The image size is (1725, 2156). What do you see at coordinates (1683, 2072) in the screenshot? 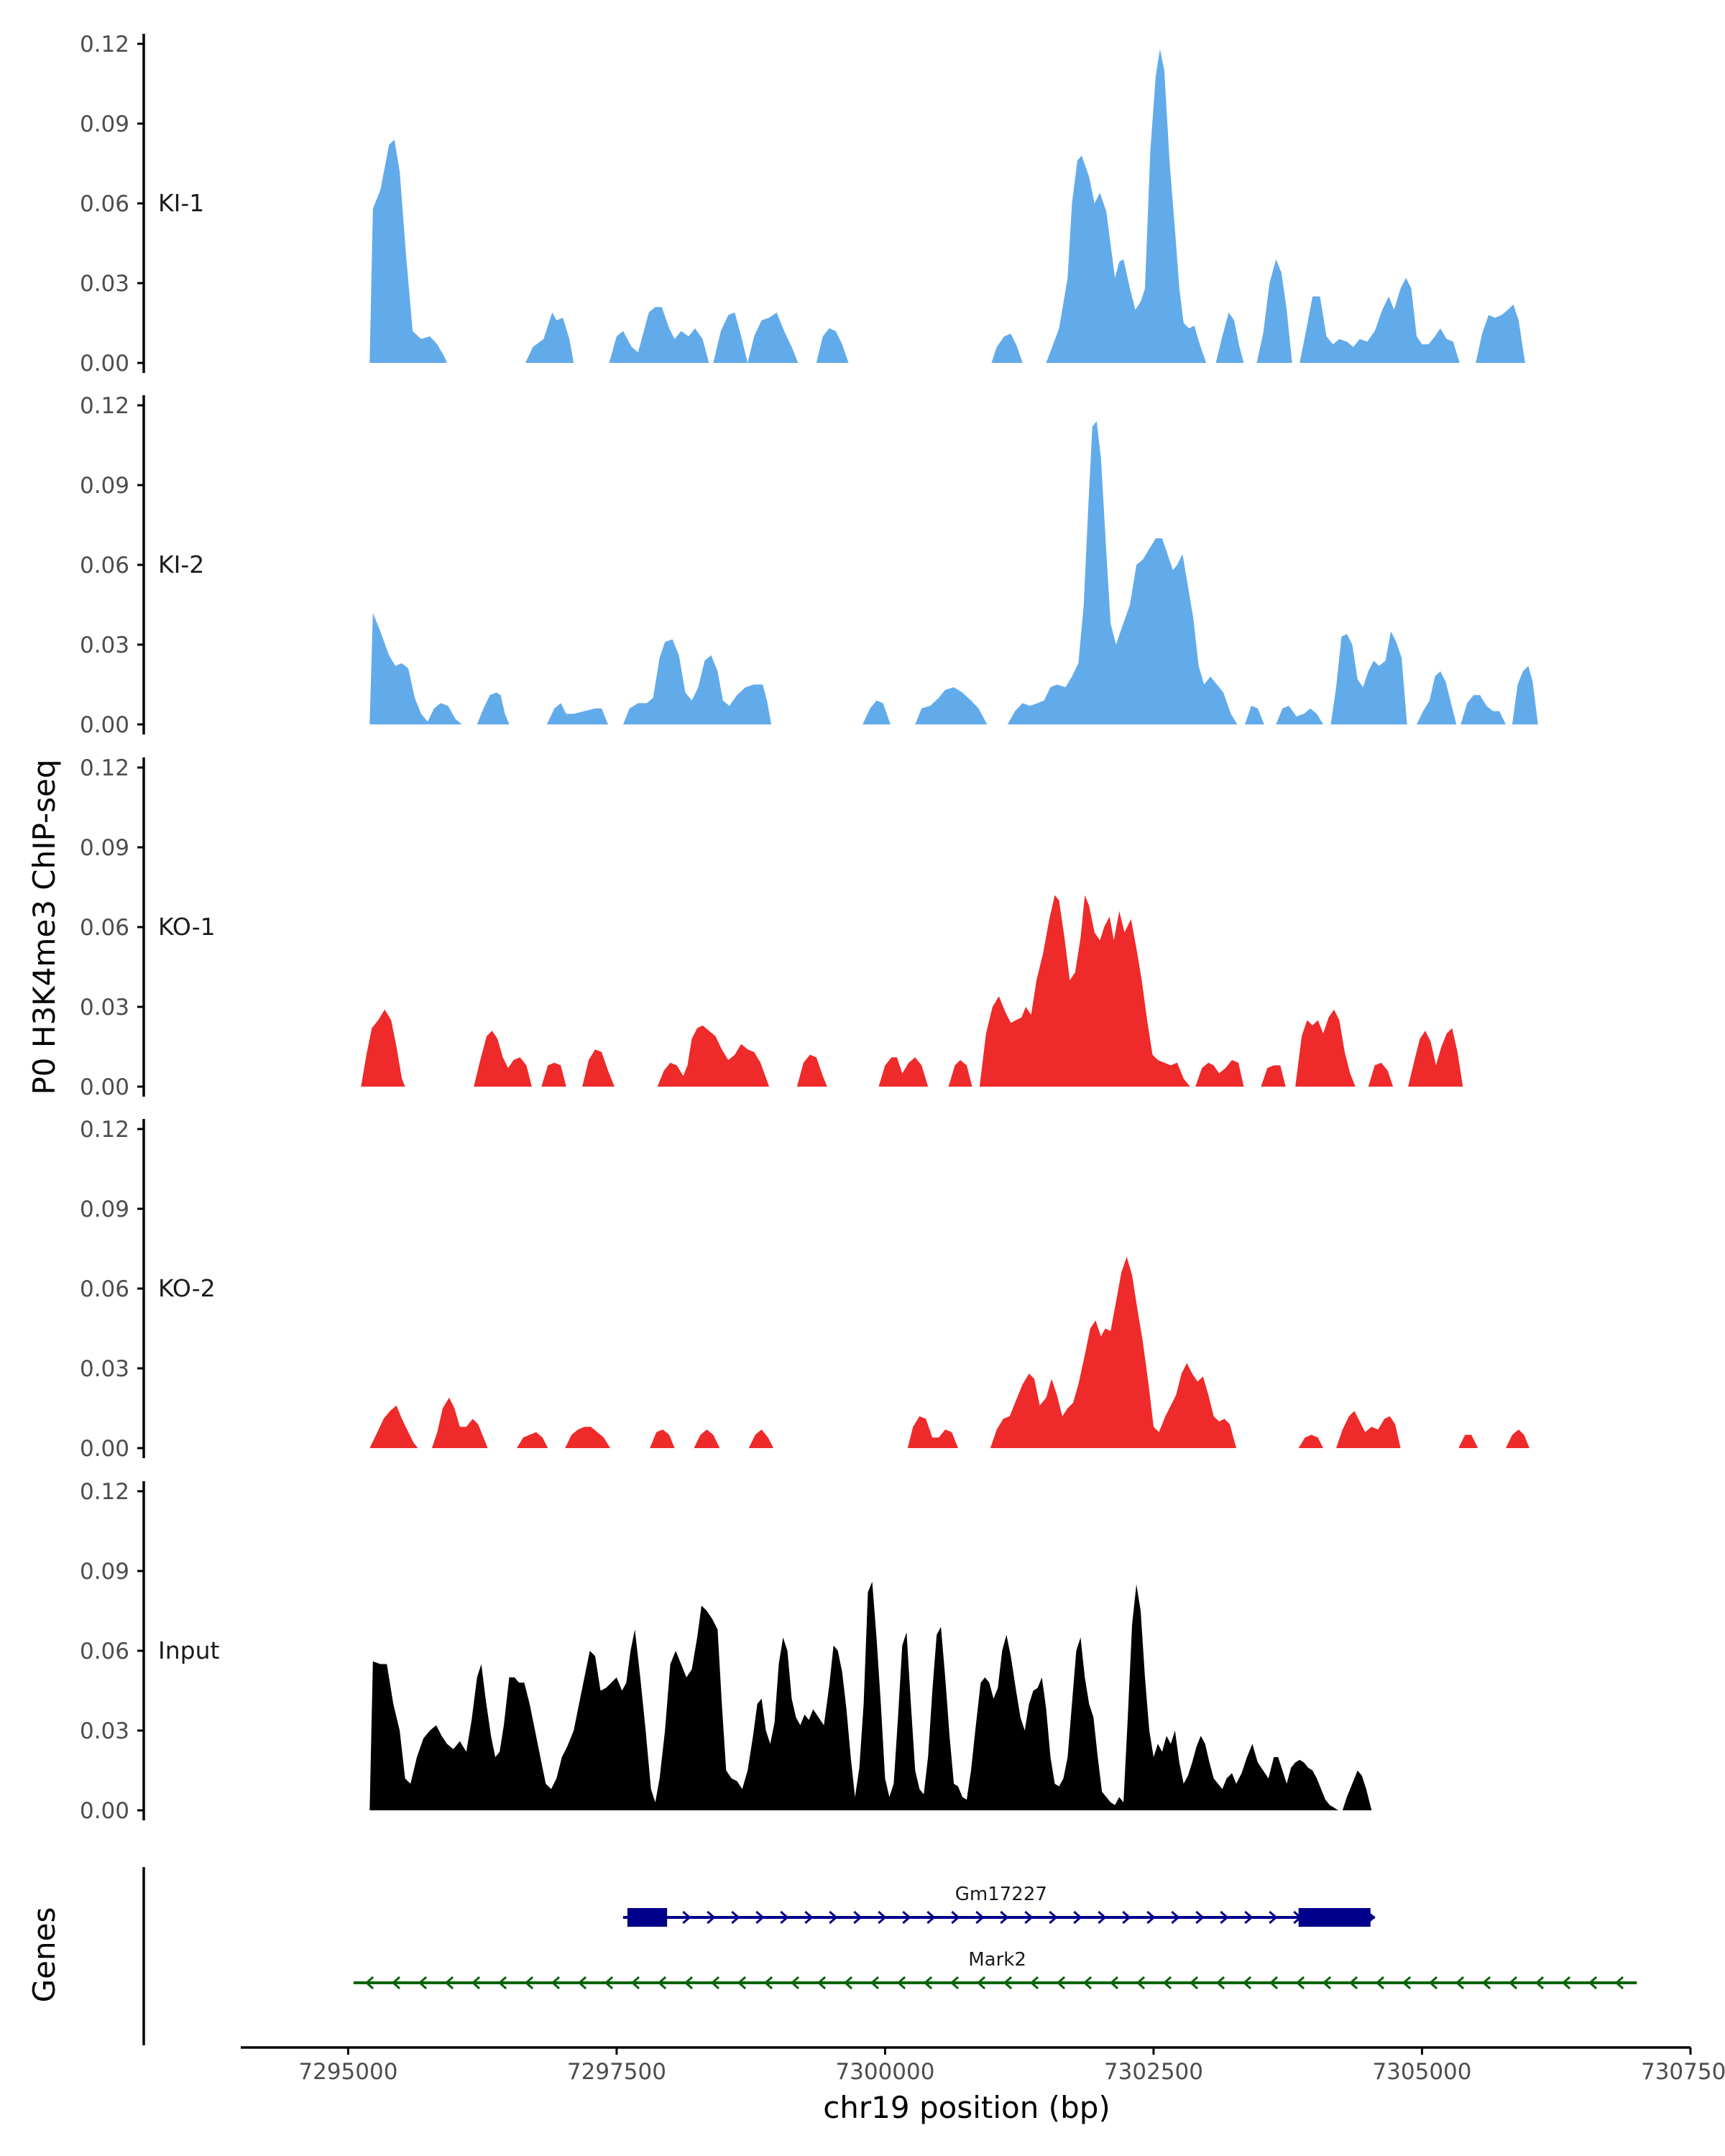
I see `x-tick-label: 7307500` at bounding box center [1683, 2072].